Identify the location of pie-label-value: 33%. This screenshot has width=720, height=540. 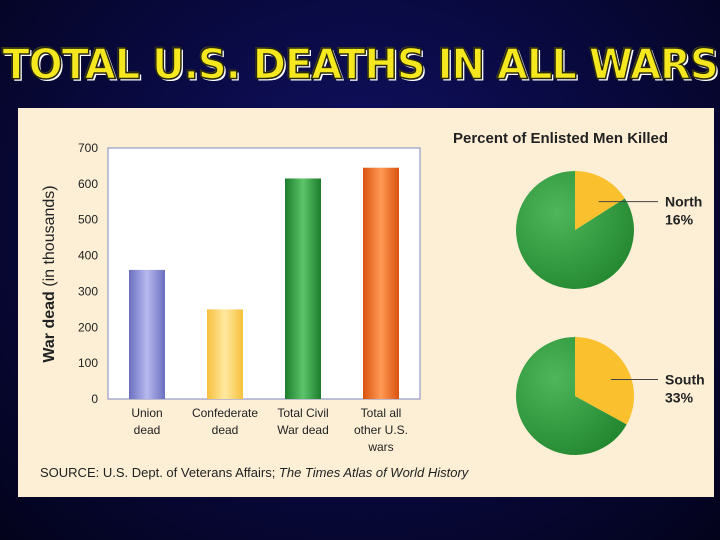
(679, 397).